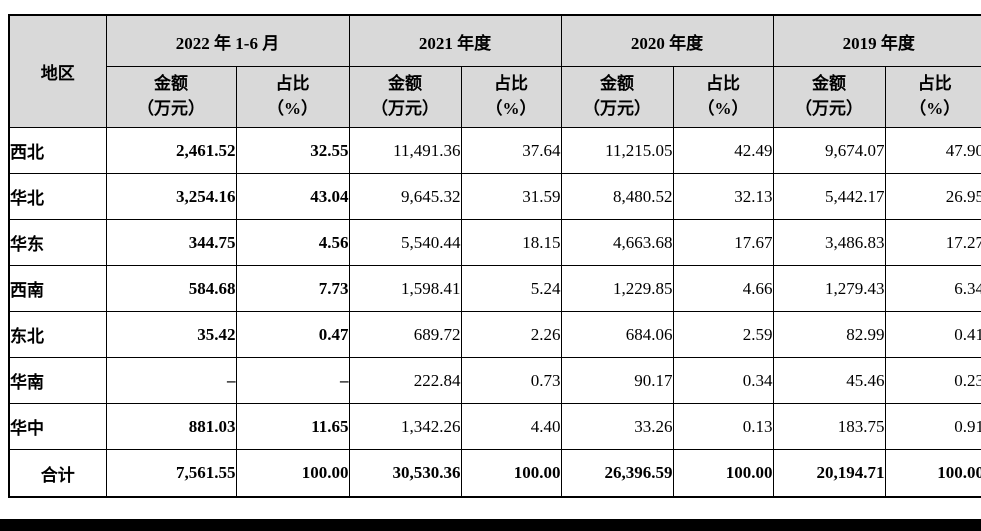  I want to click on value-cell: 37.64, so click(511, 150).